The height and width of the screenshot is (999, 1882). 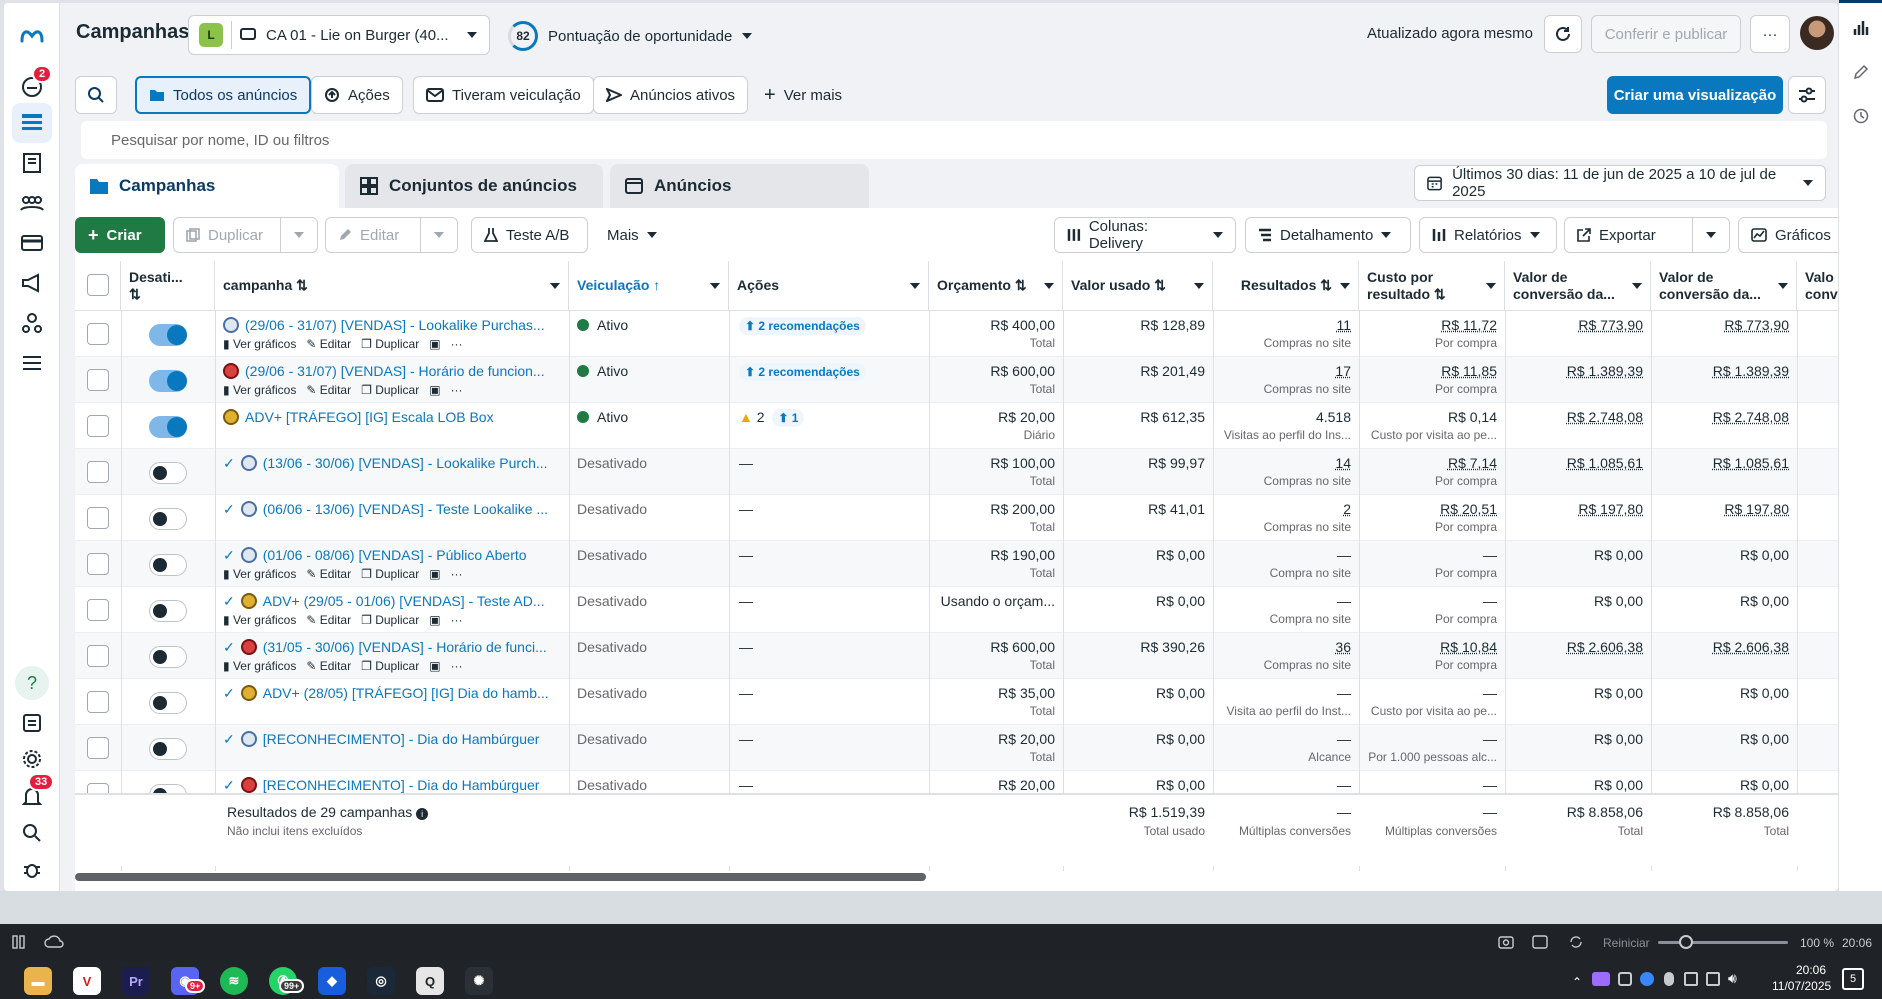 I want to click on bitwarden-icon: ◆, so click(x=332, y=981).